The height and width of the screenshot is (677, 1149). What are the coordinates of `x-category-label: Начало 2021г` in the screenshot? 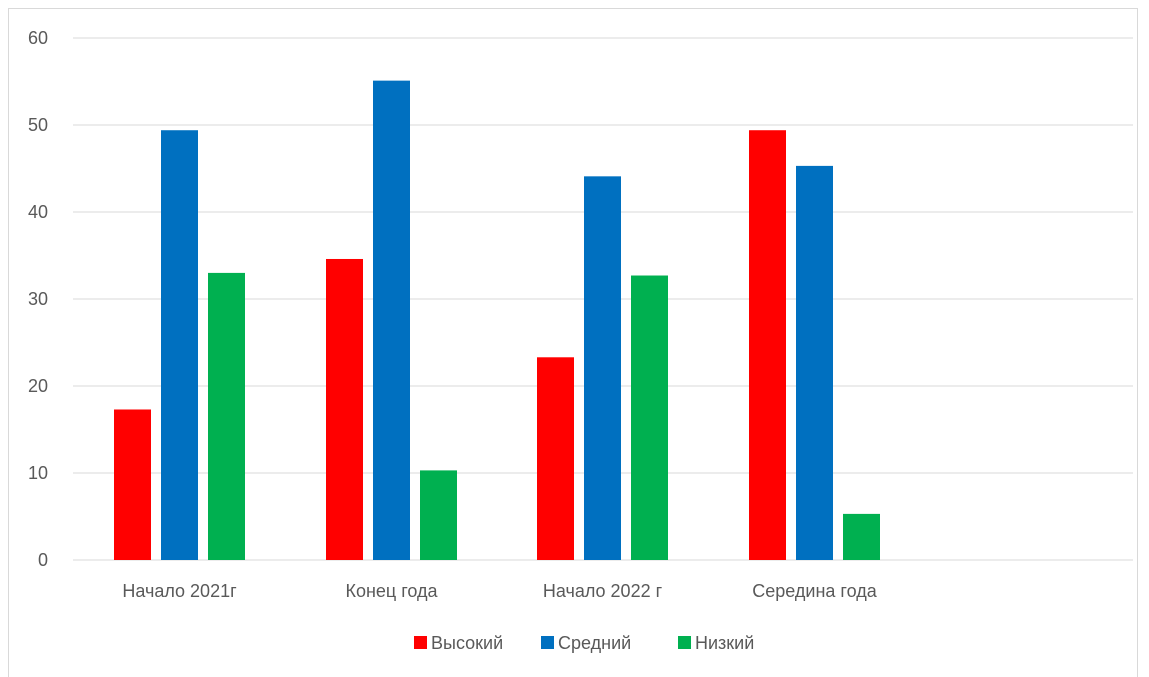 It's located at (179, 591).